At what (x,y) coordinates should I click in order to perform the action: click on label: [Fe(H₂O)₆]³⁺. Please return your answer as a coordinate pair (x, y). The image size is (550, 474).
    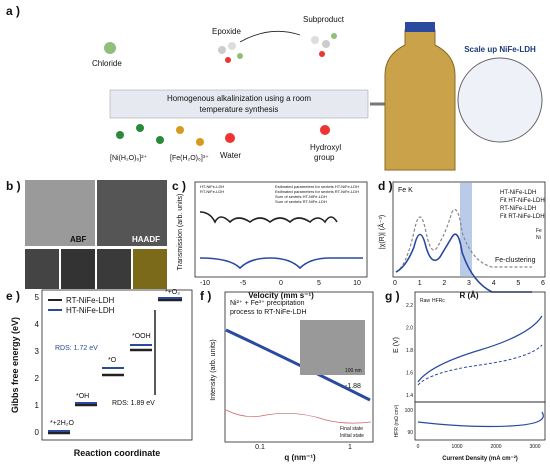
    Looking at the image, I should click on (189, 158).